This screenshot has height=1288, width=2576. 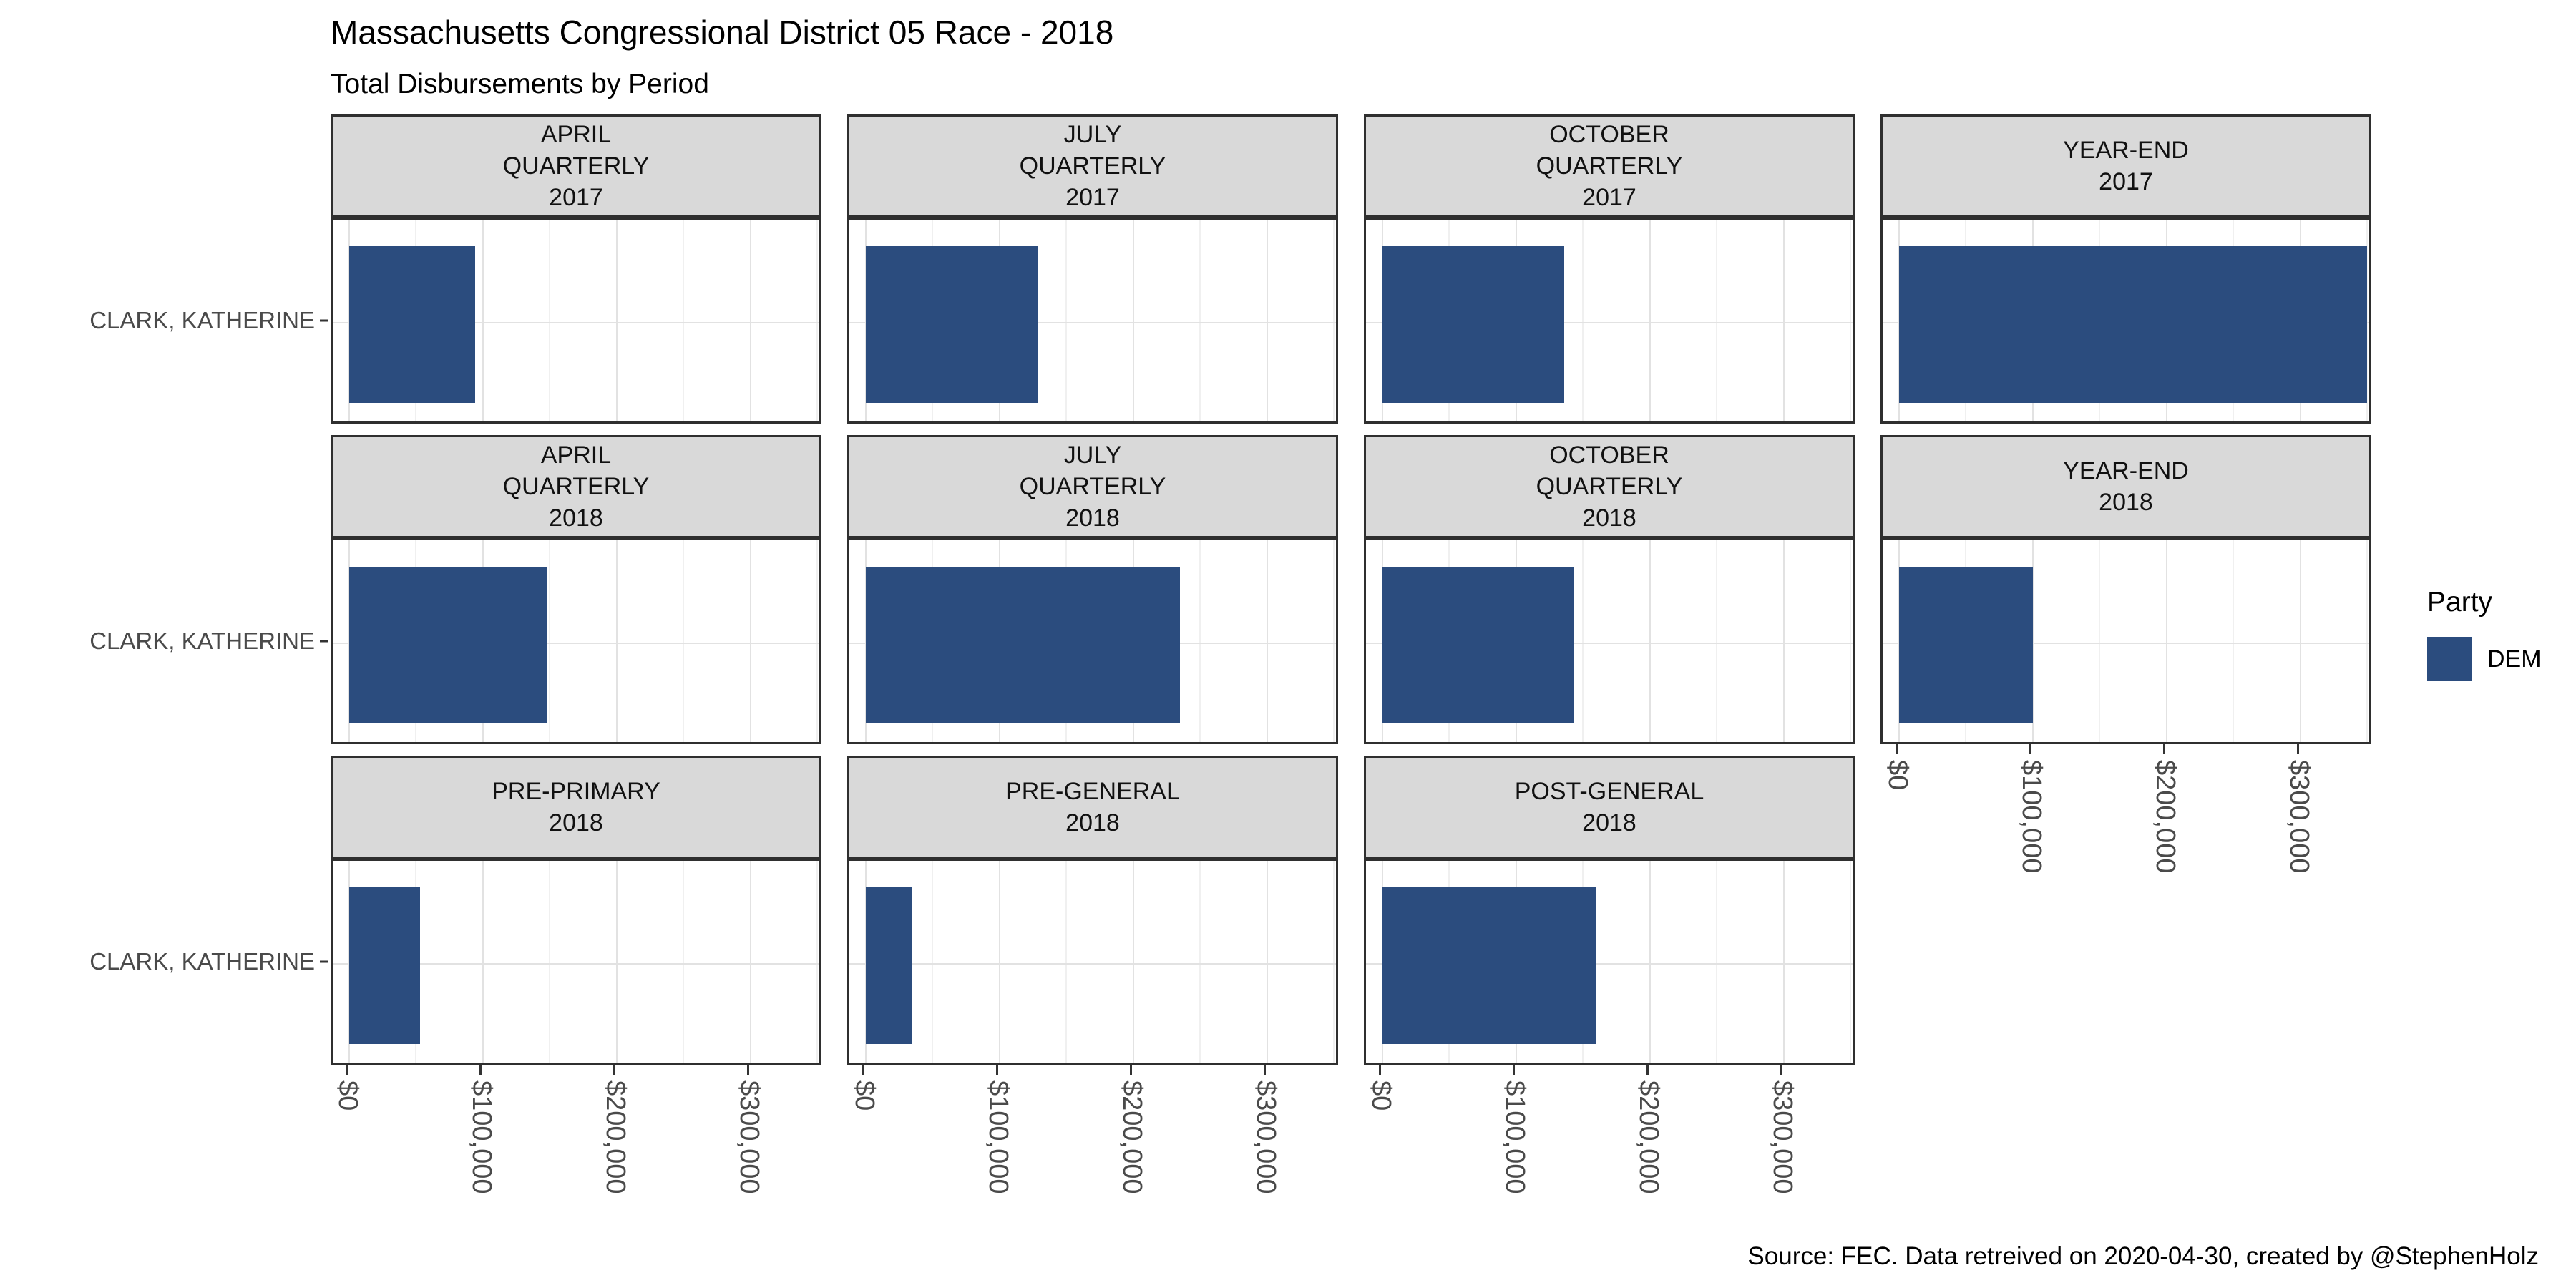 I want to click on facet-strip-label: JULY QUARTERLY 2017, so click(x=1092, y=166).